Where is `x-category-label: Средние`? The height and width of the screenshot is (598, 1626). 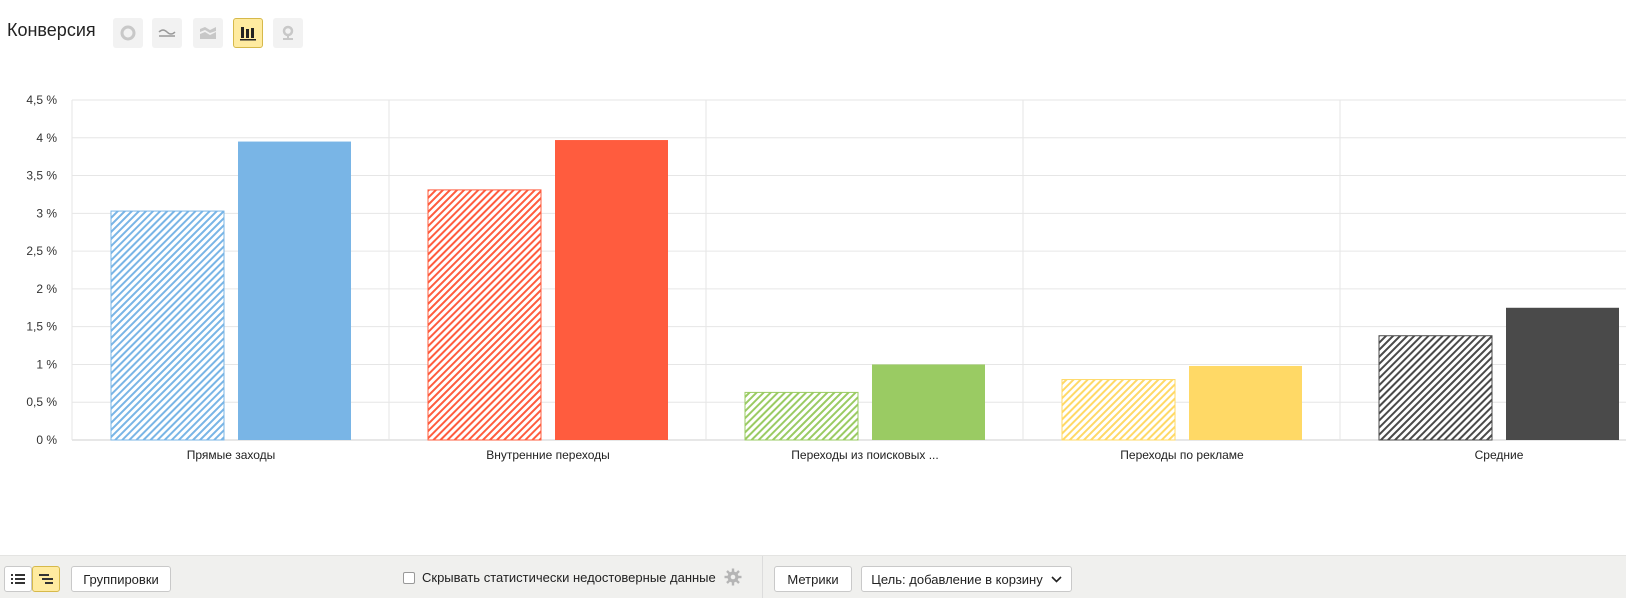
x-category-label: Средние is located at coordinates (1499, 455).